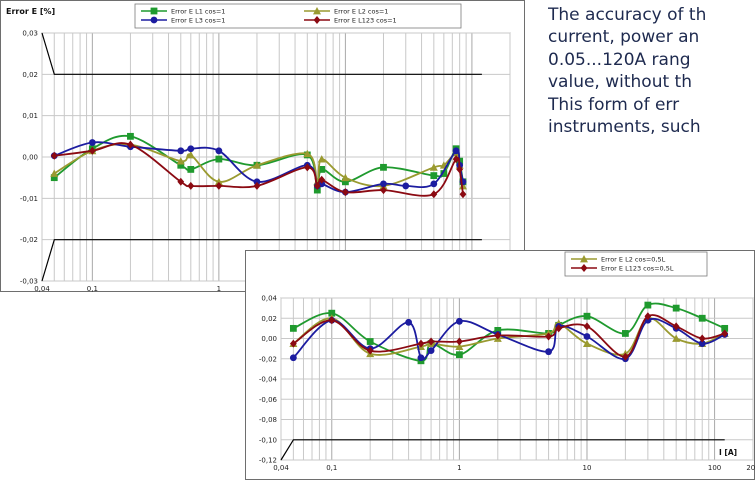 This screenshot has height=480, width=755. I want to click on y-tick-label: -0,10, so click(268, 440).